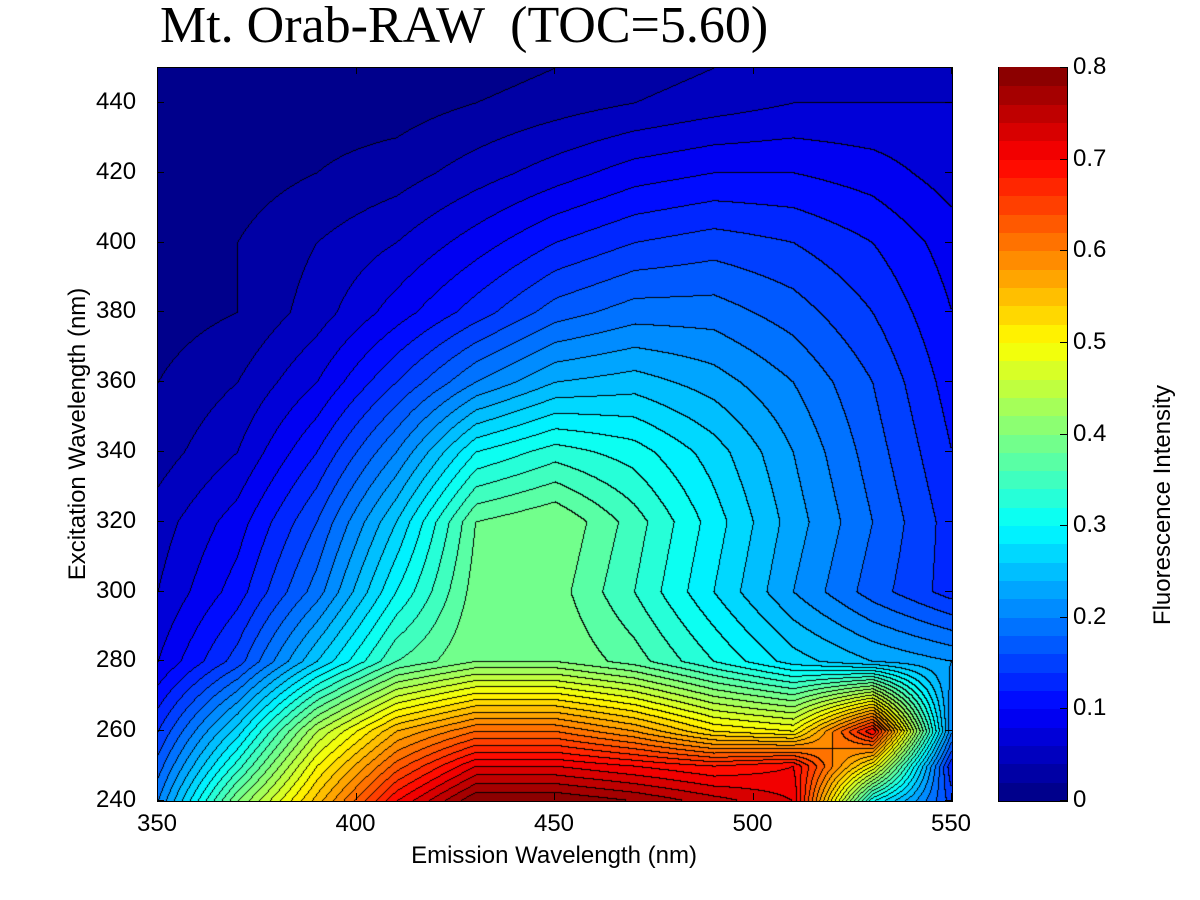 The width and height of the screenshot is (1200, 900). What do you see at coordinates (554, 855) in the screenshot?
I see `x-axis-label: Emission Wavelength (nm)` at bounding box center [554, 855].